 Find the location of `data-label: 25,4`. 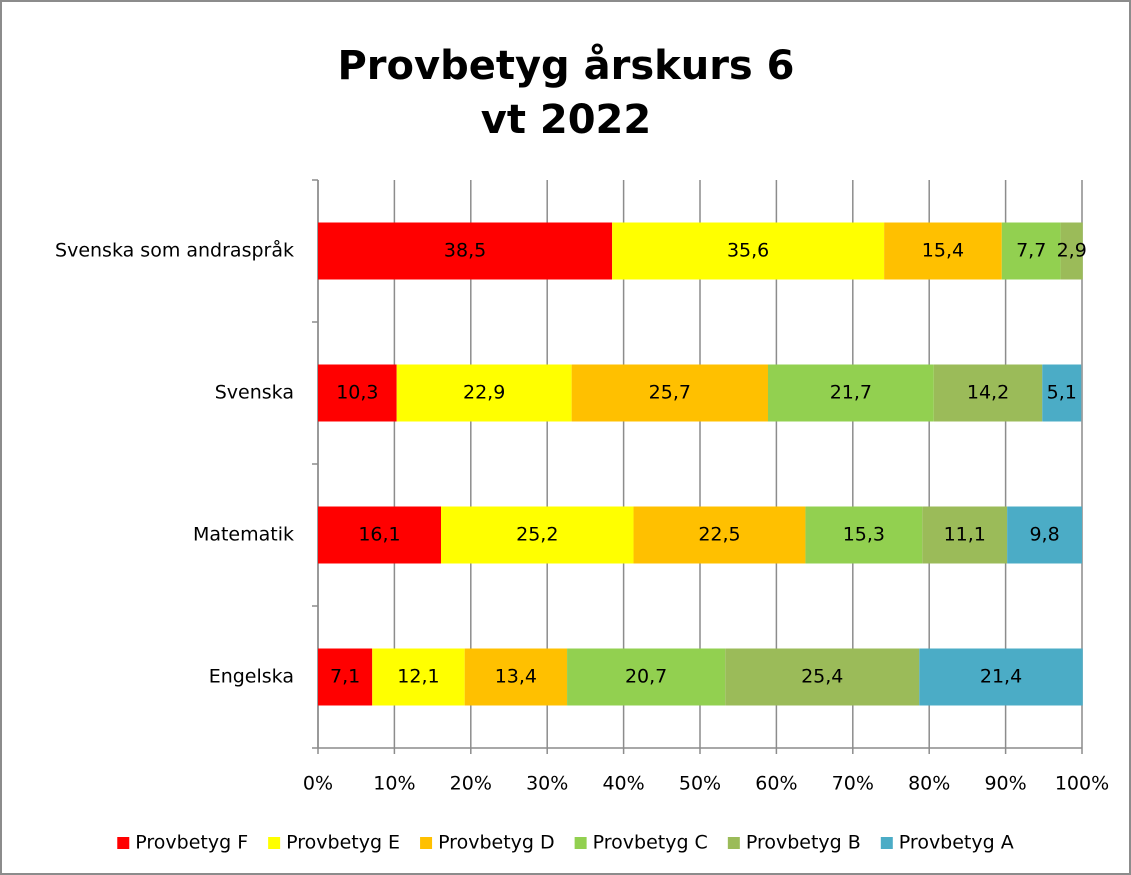

data-label: 25,4 is located at coordinates (822, 677).